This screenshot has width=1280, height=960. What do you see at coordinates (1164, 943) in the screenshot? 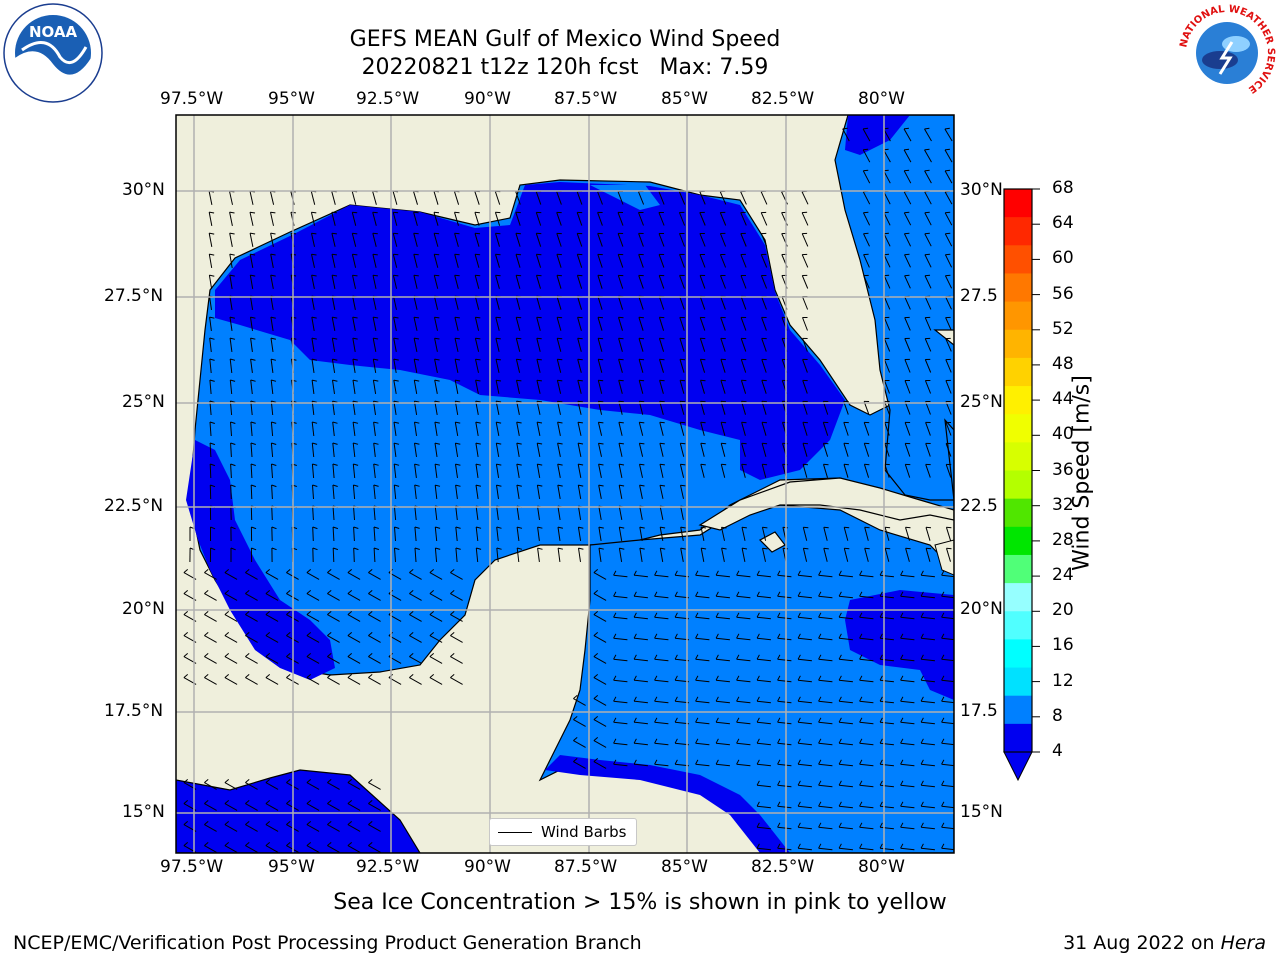
I see `footer-date: 31 Aug 2022 on Hera` at bounding box center [1164, 943].